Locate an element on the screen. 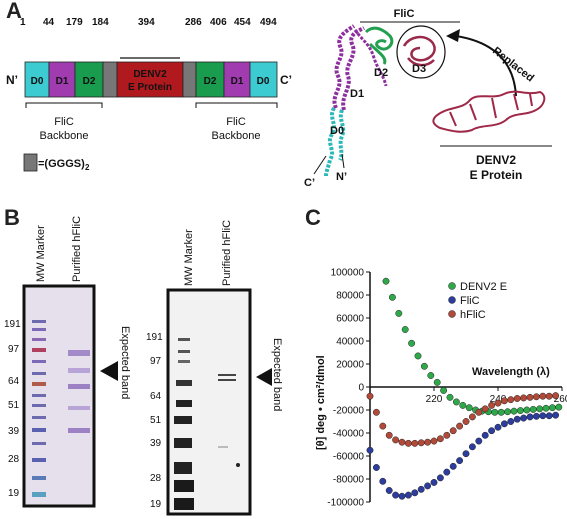 The image size is (567, 519). pos-184: 184 is located at coordinates (100, 22).